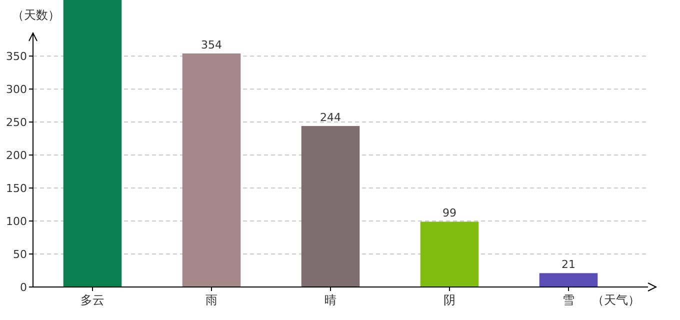 This screenshot has height=320, width=680. Describe the element at coordinates (616, 300) in the screenshot. I see `x-axis-title: （天气）` at that location.